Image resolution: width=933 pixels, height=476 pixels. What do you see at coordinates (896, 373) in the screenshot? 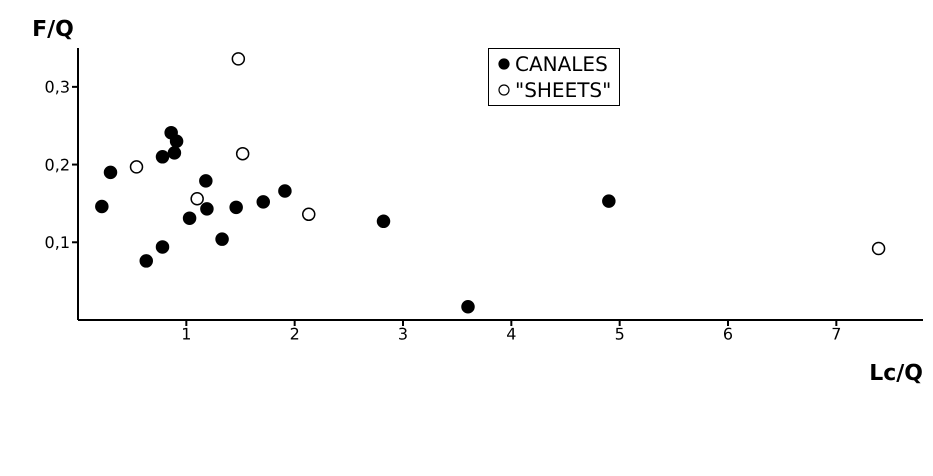
I see `x-axis-title: Lc/Q` at bounding box center [896, 373].